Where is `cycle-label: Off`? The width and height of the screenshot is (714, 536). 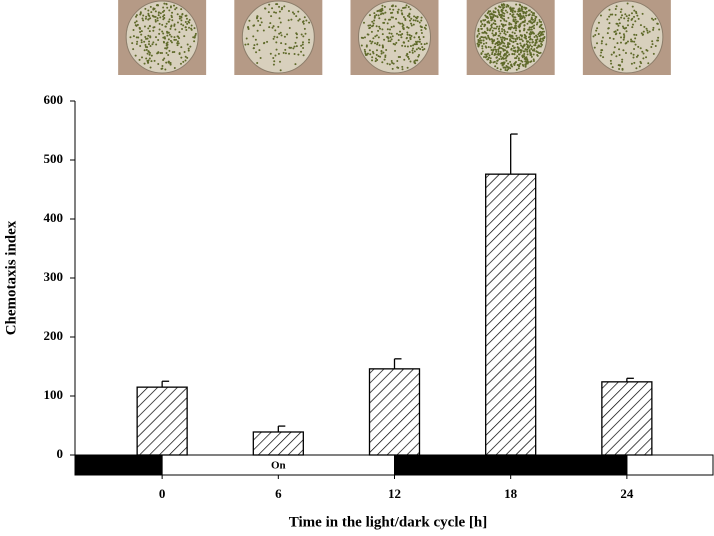 cycle-label: Off is located at coordinates (511, 466).